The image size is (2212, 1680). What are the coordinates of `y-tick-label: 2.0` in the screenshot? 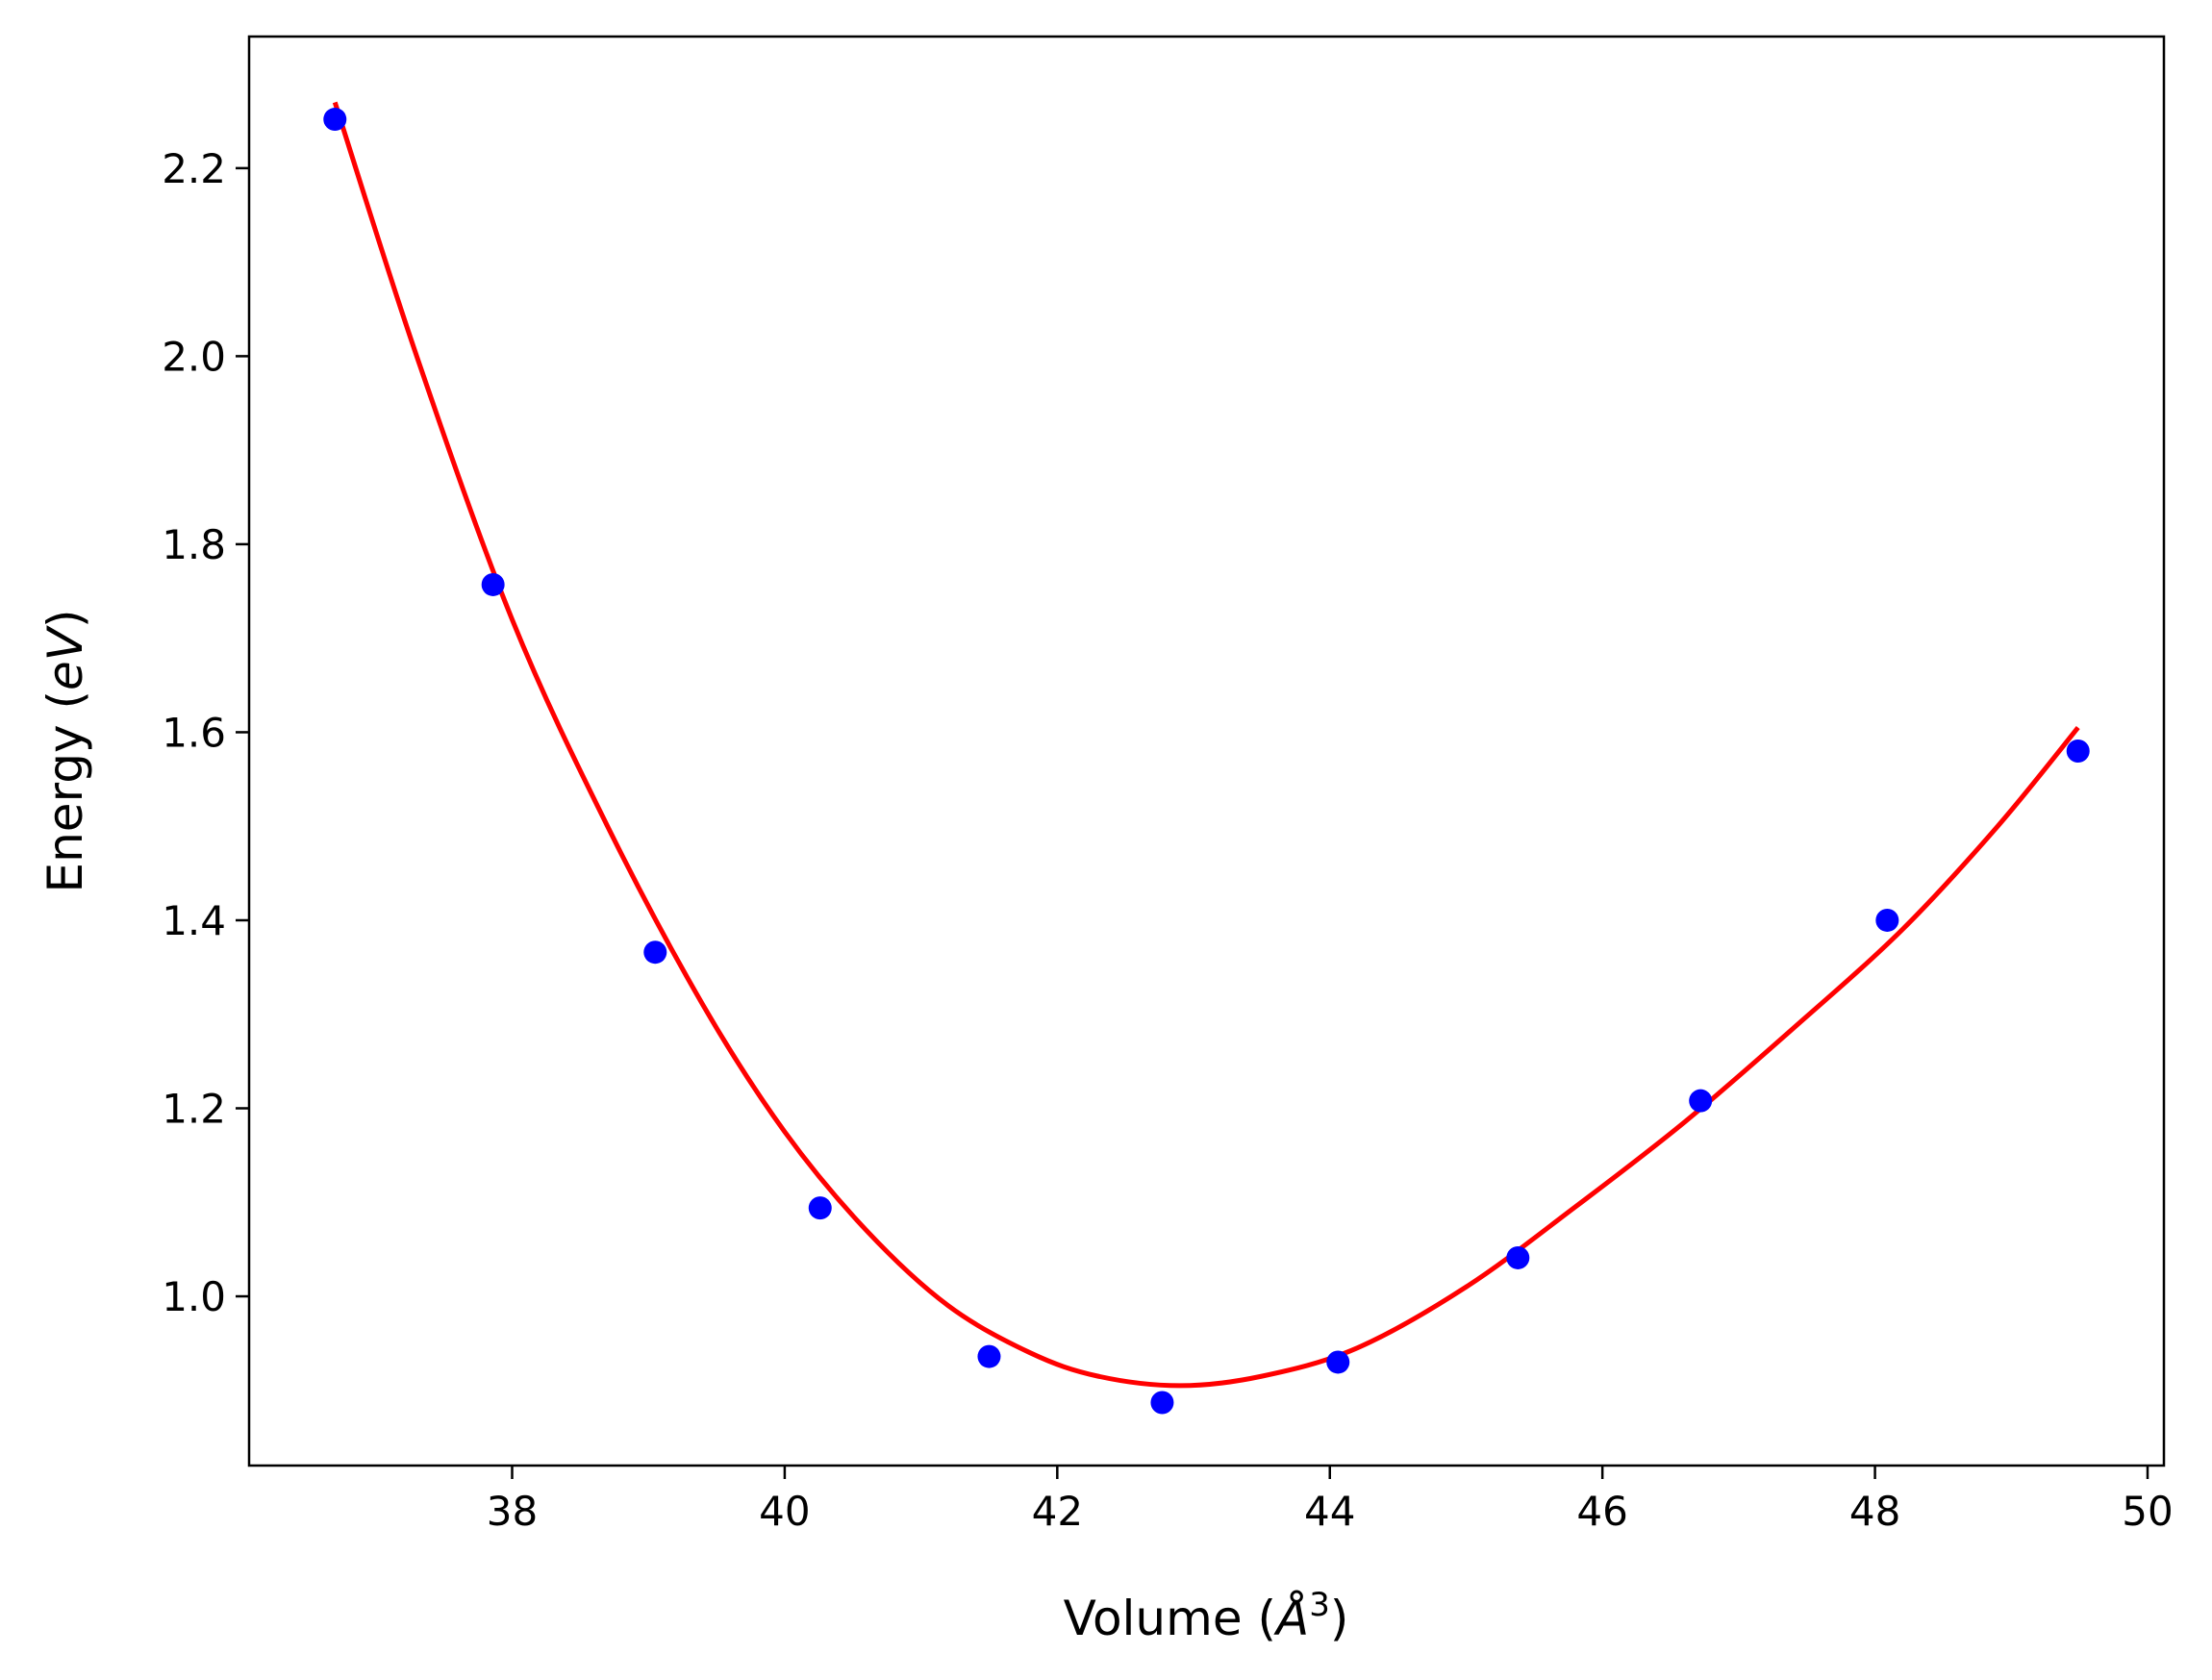 It's located at (194, 356).